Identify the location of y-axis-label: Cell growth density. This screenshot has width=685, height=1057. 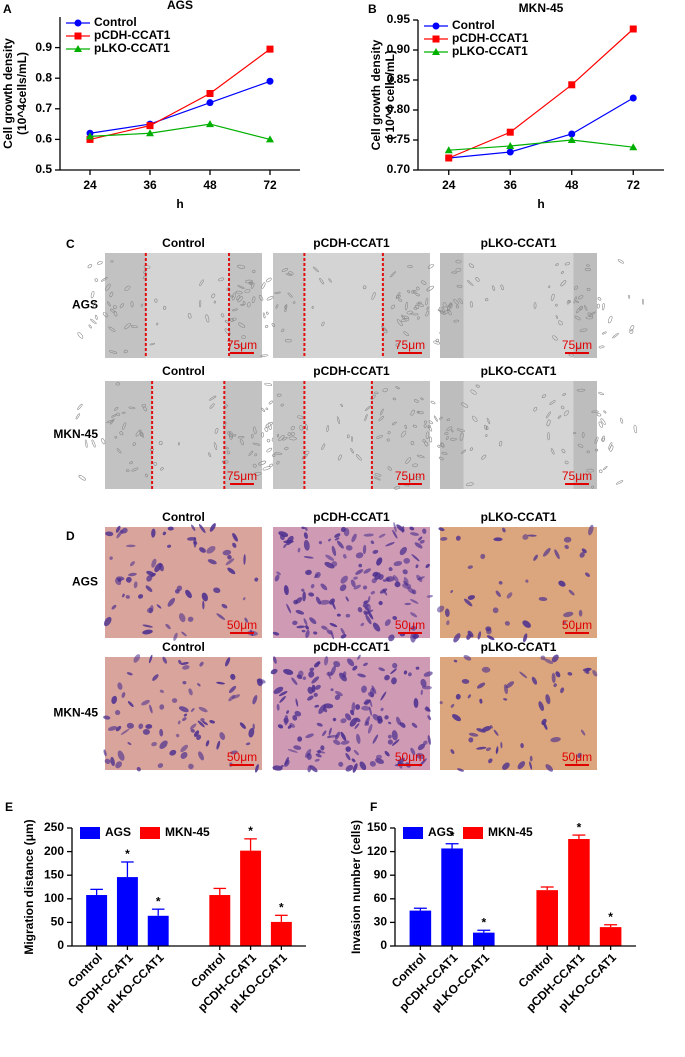
(8, 93).